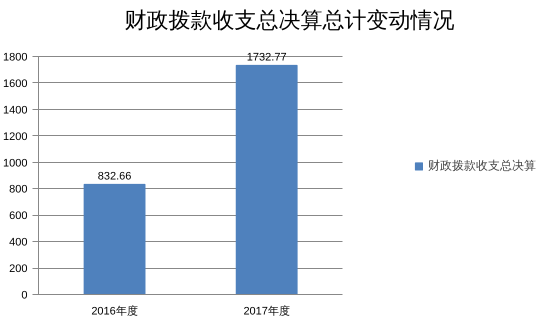  What do you see at coordinates (15, 110) in the screenshot?
I see `y-tick-label: 1400` at bounding box center [15, 110].